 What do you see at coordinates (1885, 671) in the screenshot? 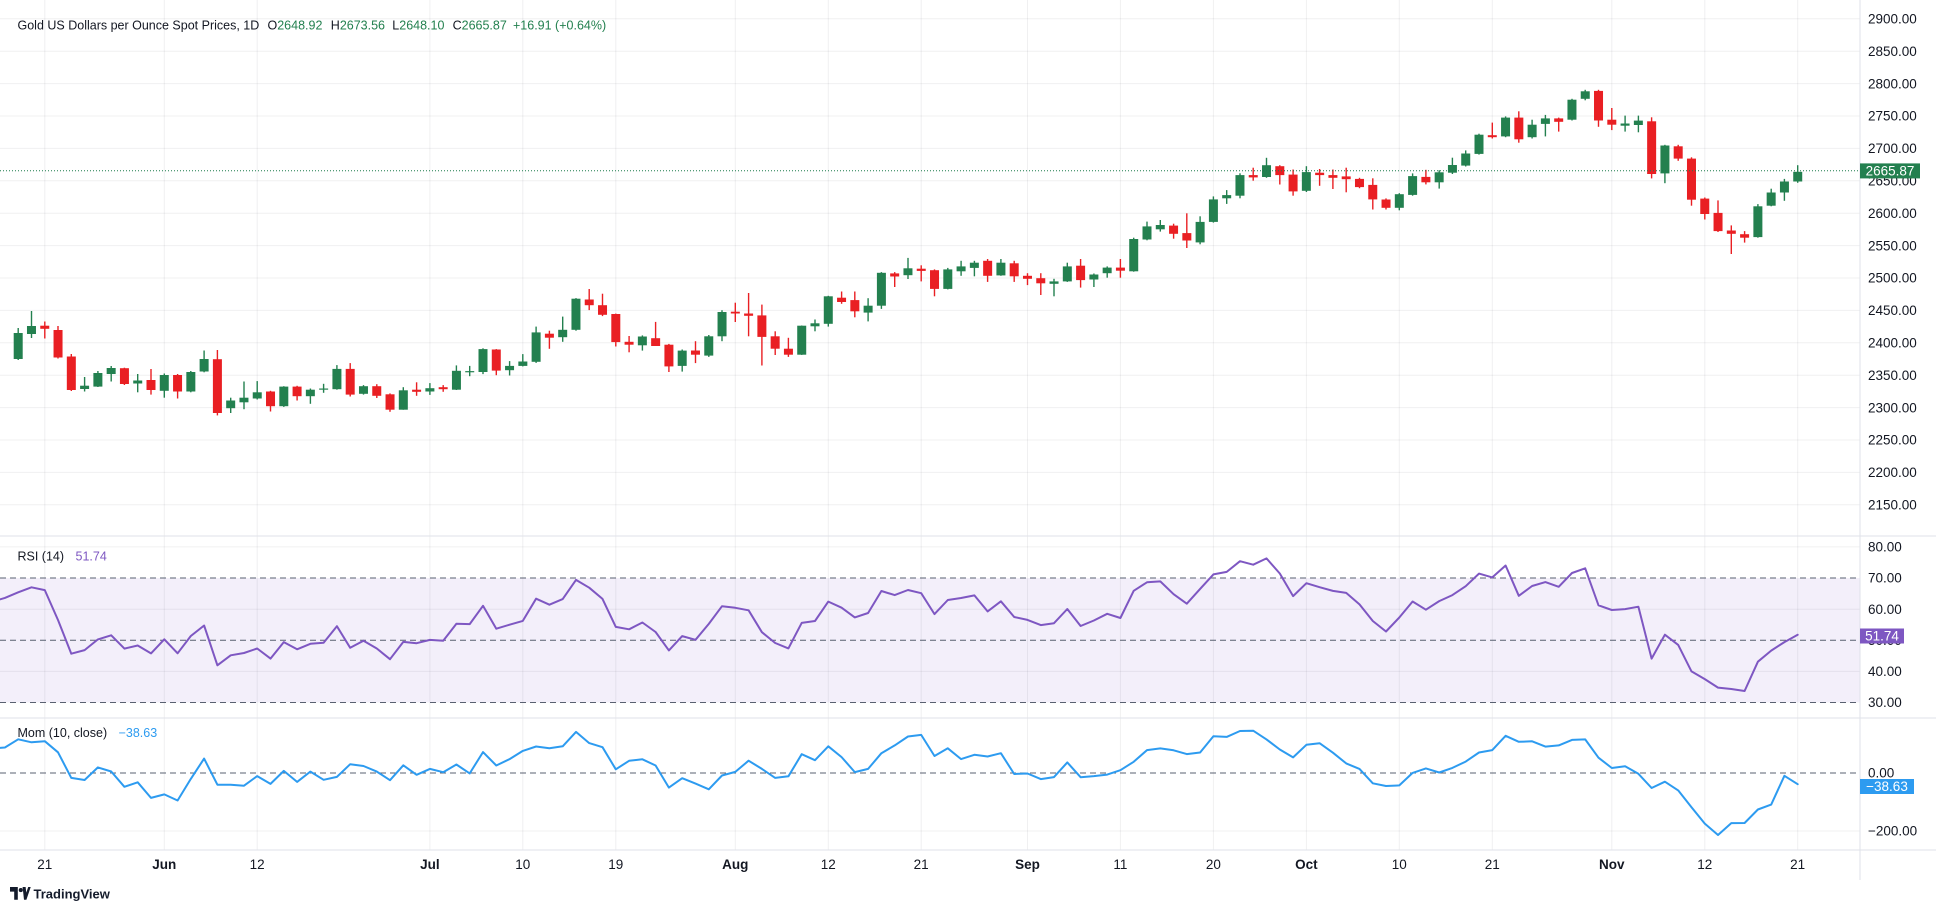
I see `svg-text: 40.00` at bounding box center [1885, 671].